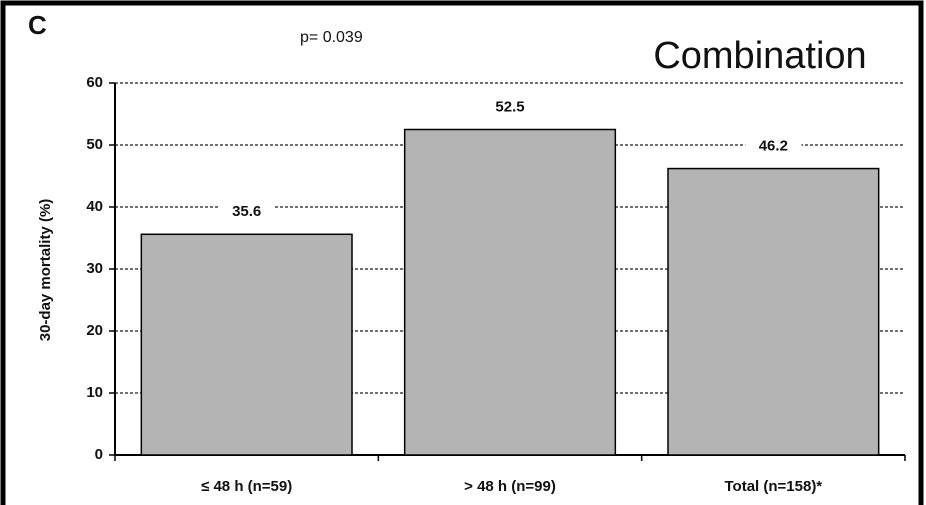 The width and height of the screenshot is (926, 505). I want to click on y-tick-label: 60, so click(94, 82).